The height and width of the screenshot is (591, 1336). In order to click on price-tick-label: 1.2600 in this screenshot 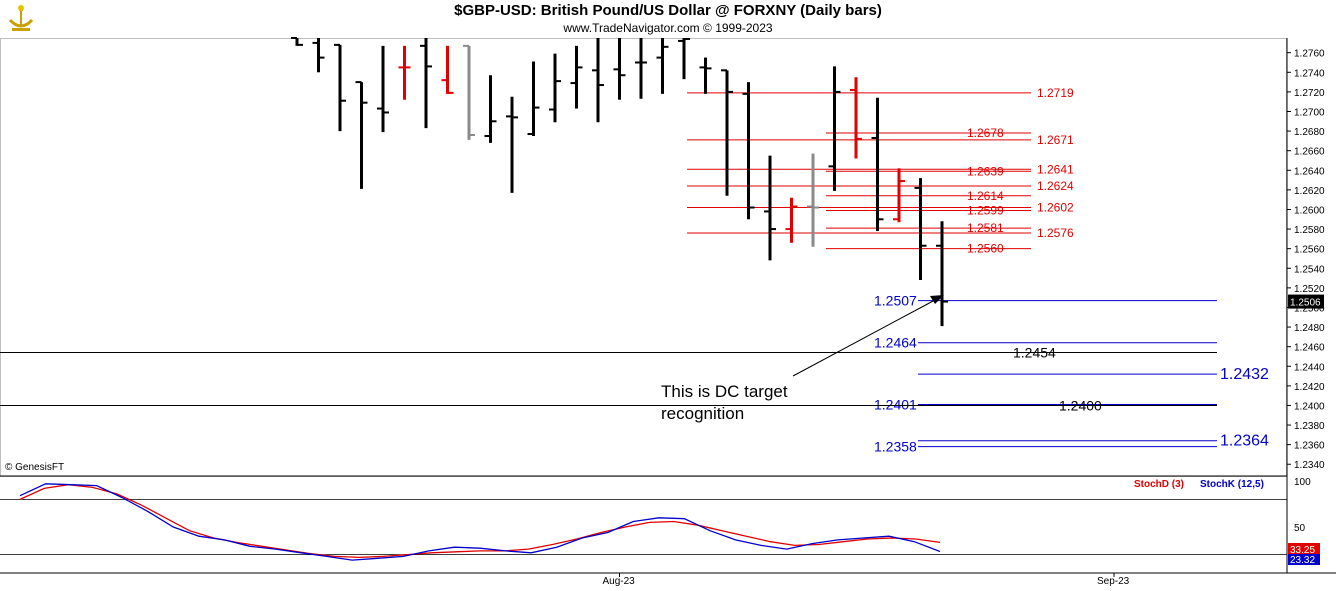, I will do `click(1309, 210)`.